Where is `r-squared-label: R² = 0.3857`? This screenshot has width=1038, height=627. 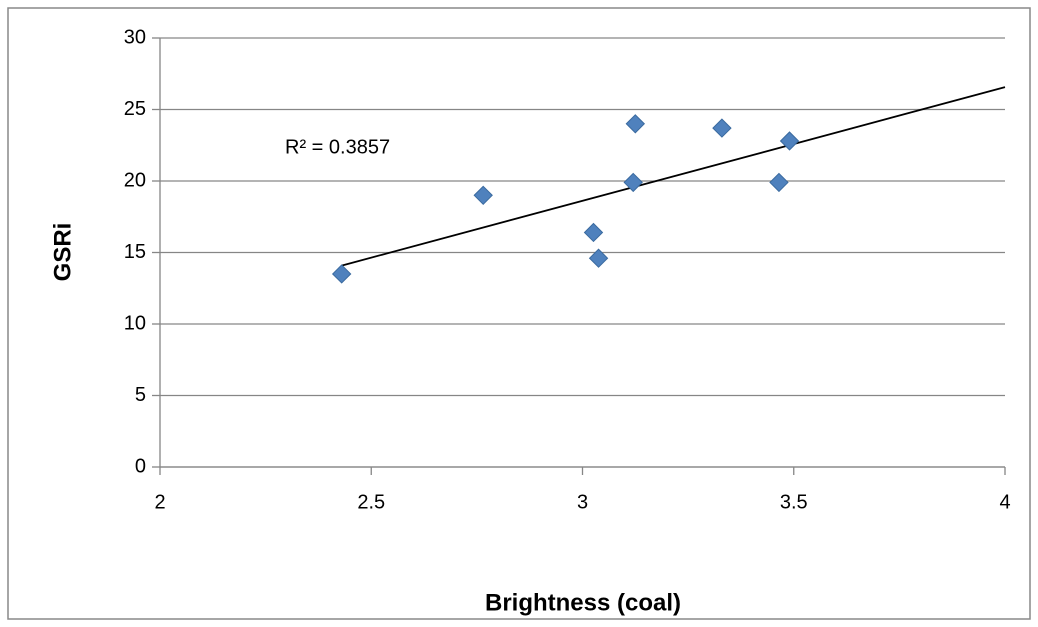
r-squared-label: R² = 0.3857 is located at coordinates (337, 147).